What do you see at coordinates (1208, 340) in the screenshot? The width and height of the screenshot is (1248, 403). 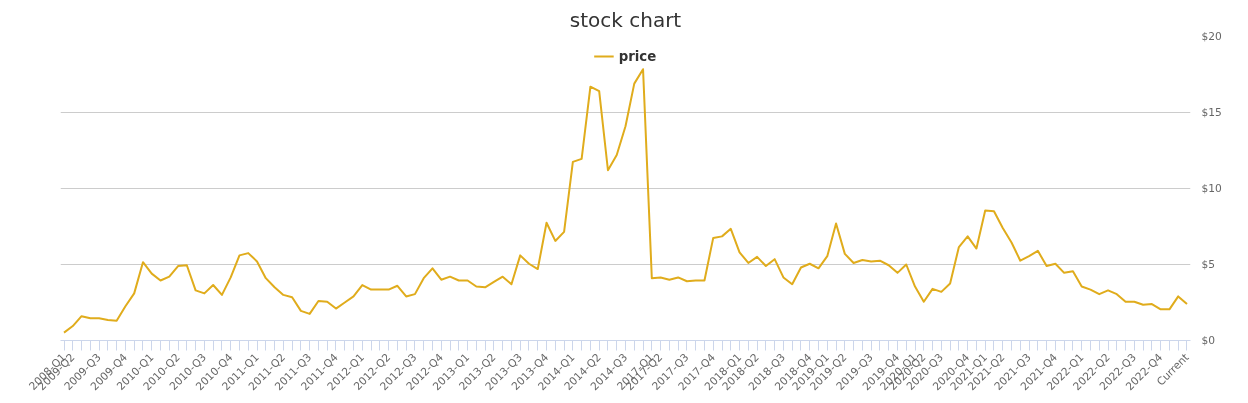 I see `y-tick-label: $0` at bounding box center [1208, 340].